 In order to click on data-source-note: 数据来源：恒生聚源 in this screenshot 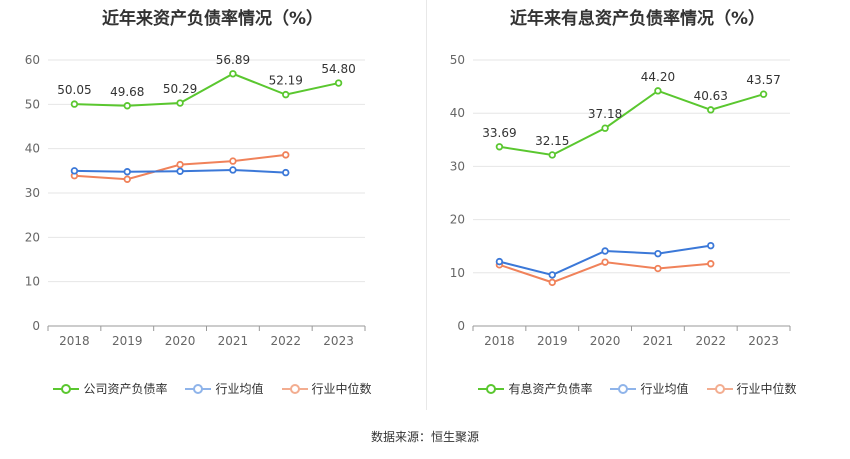, I will do `click(424, 437)`.